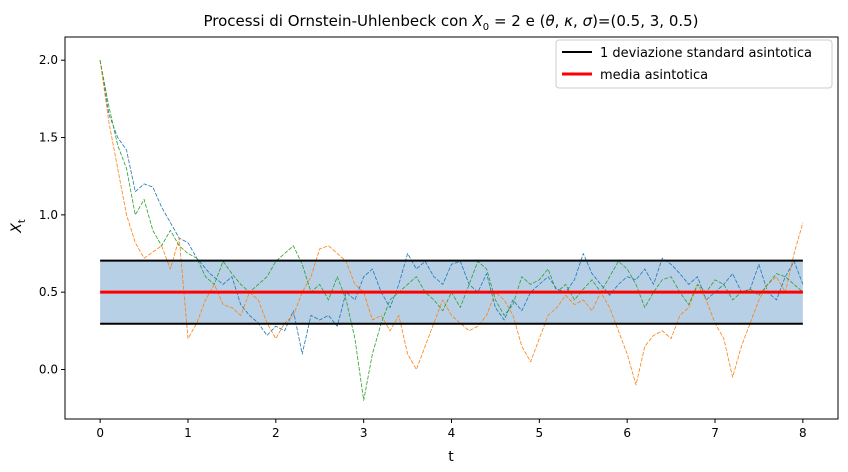 Image resolution: width=848 pixels, height=472 pixels. What do you see at coordinates (568, 21) in the screenshot?
I see `title-kappa: κ` at bounding box center [568, 21].